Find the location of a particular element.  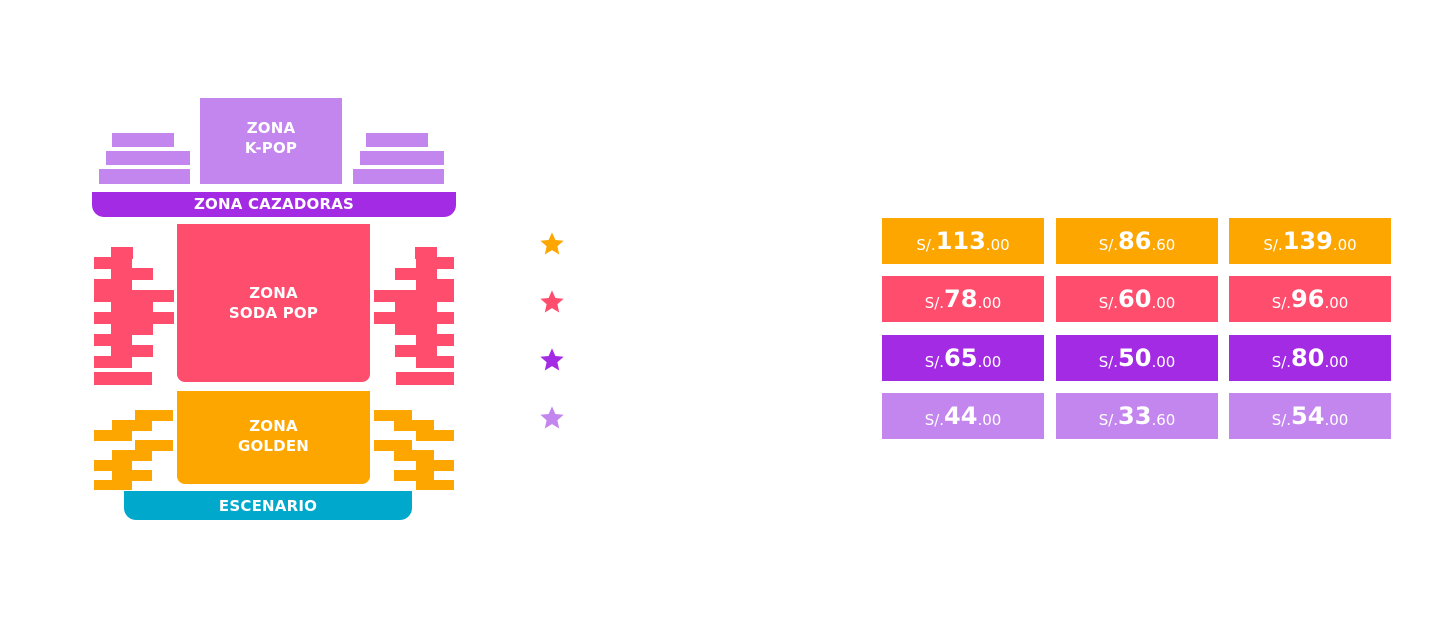

zona-kpop is located at coordinates (271, 141).